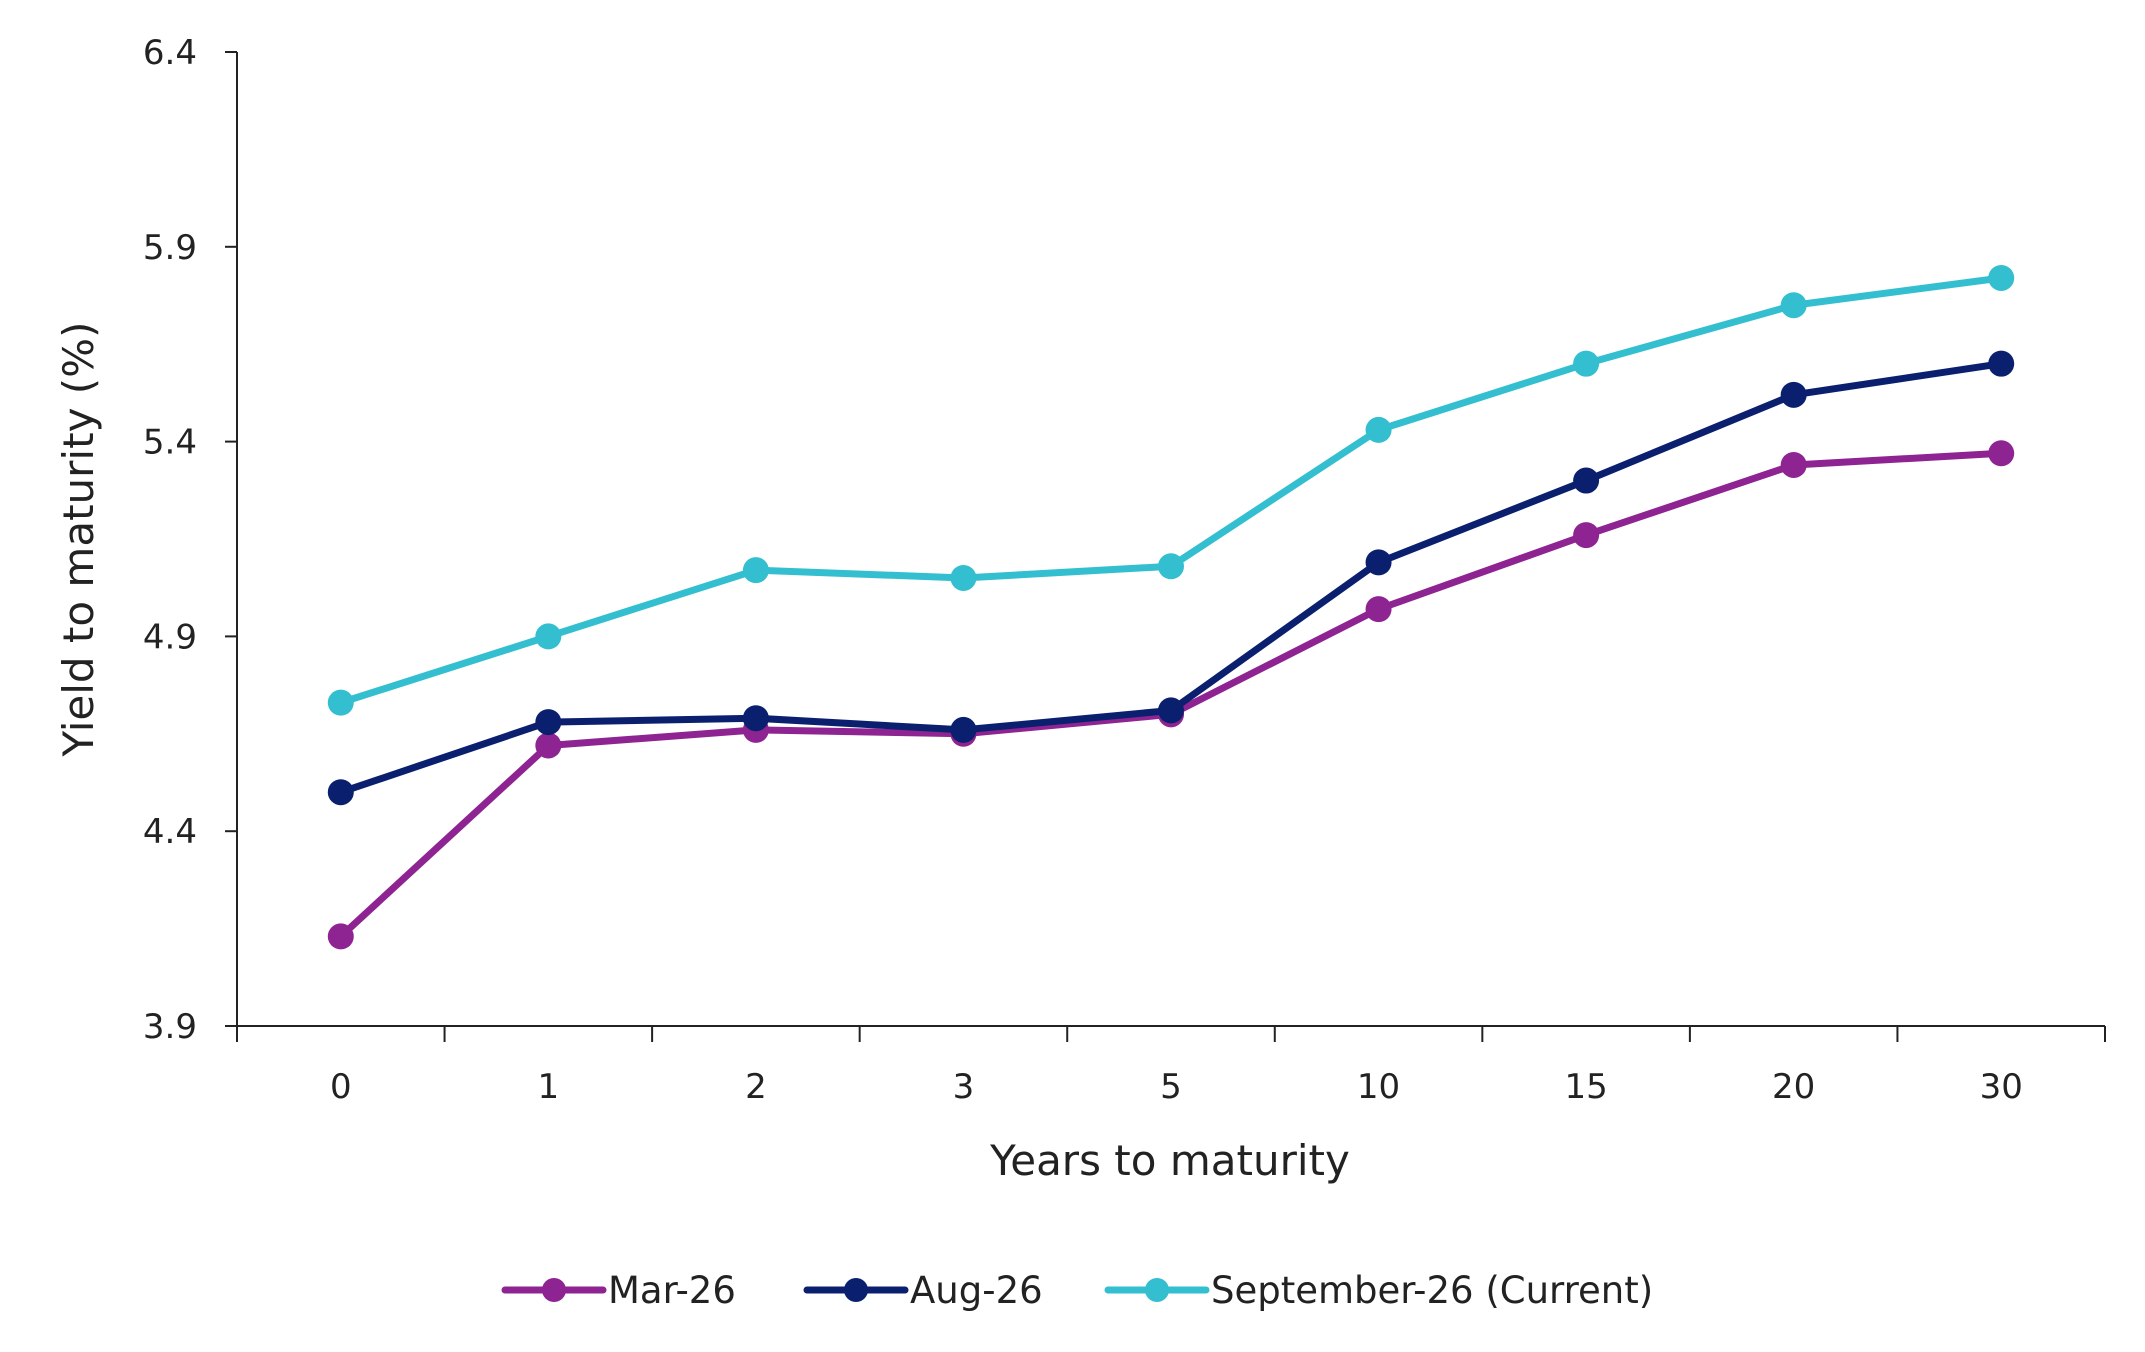 Image resolution: width=2145 pixels, height=1352 pixels. I want to click on x-tick-label: 0, so click(341, 1087).